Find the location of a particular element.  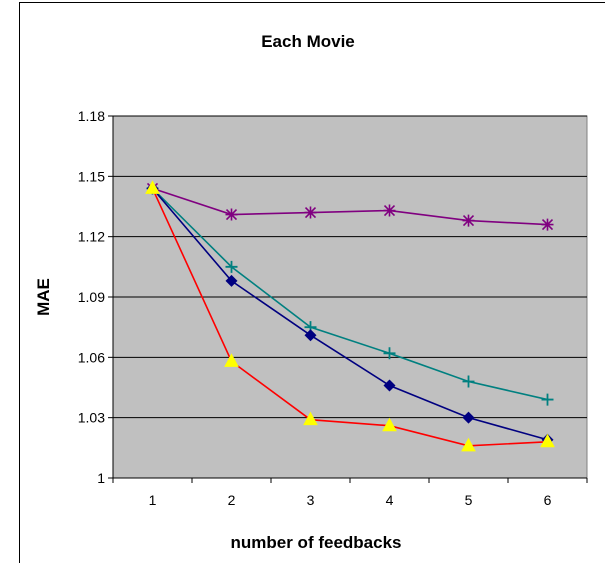

y-tick-label: 1 is located at coordinates (101, 478).